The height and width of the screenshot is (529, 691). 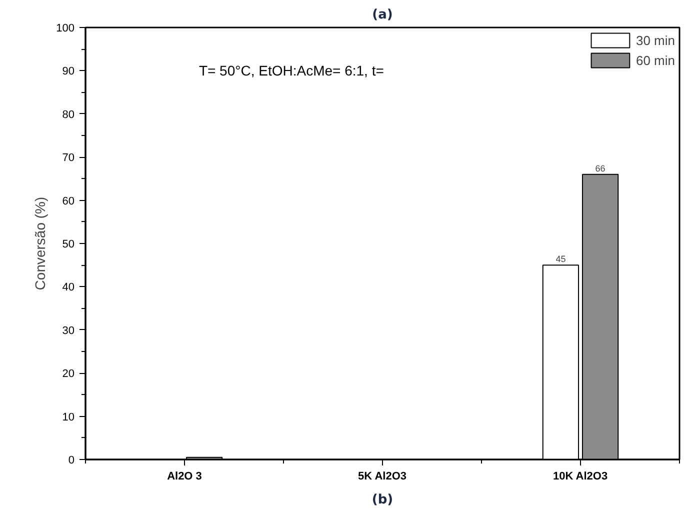 What do you see at coordinates (65, 28) in the screenshot?
I see `y-tick-label: 100` at bounding box center [65, 28].